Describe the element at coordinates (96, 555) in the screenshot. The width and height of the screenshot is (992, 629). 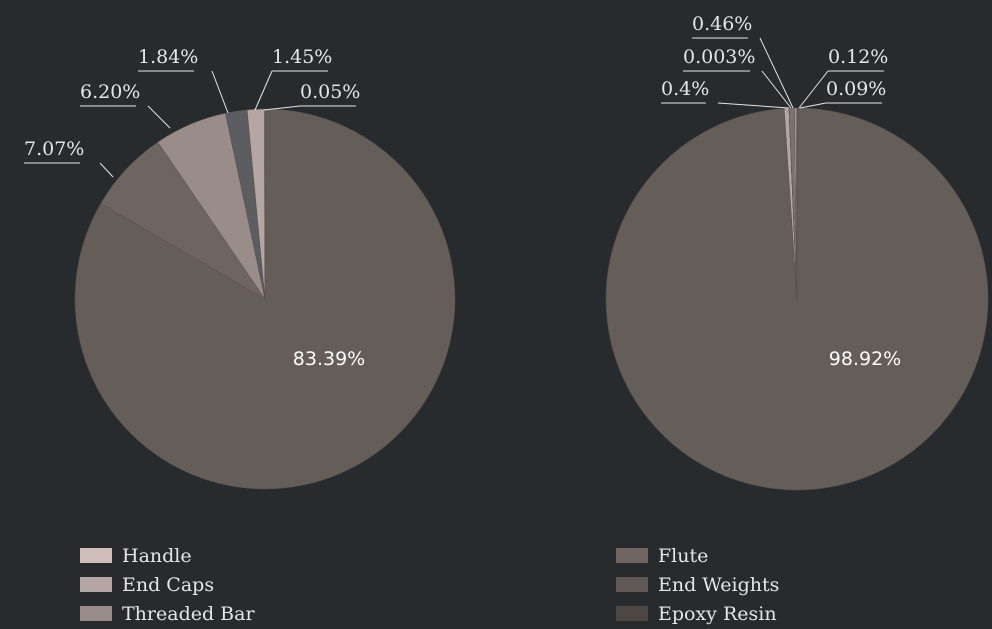
I see `legend-swatch-handle` at that location.